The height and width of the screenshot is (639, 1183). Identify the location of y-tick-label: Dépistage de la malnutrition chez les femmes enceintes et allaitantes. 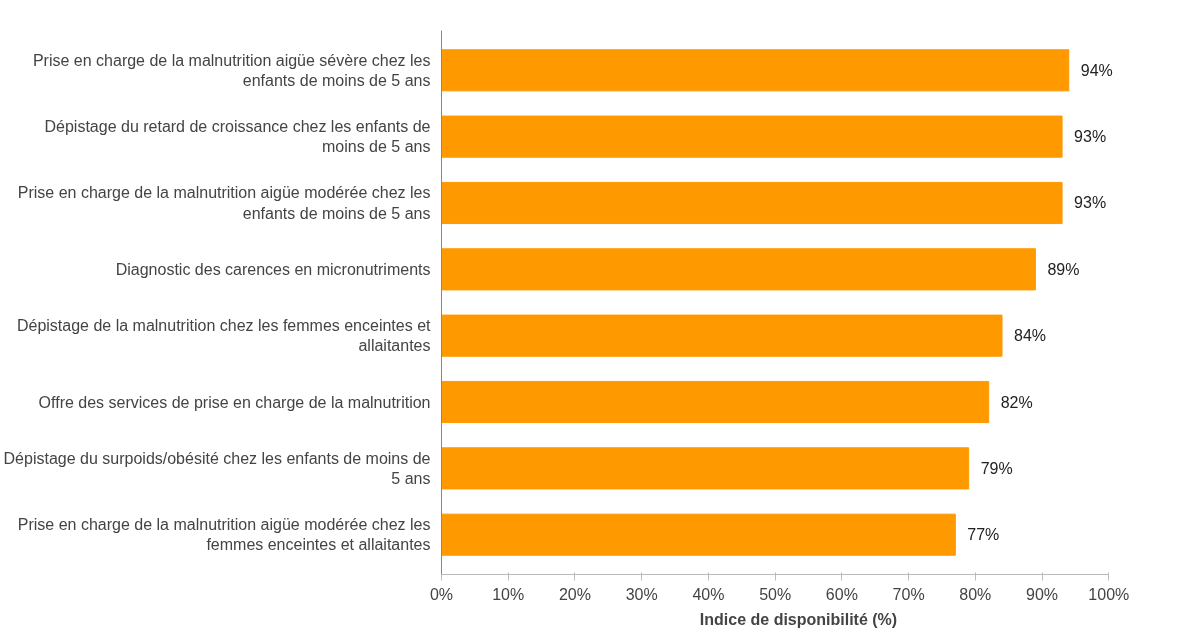
(224, 335).